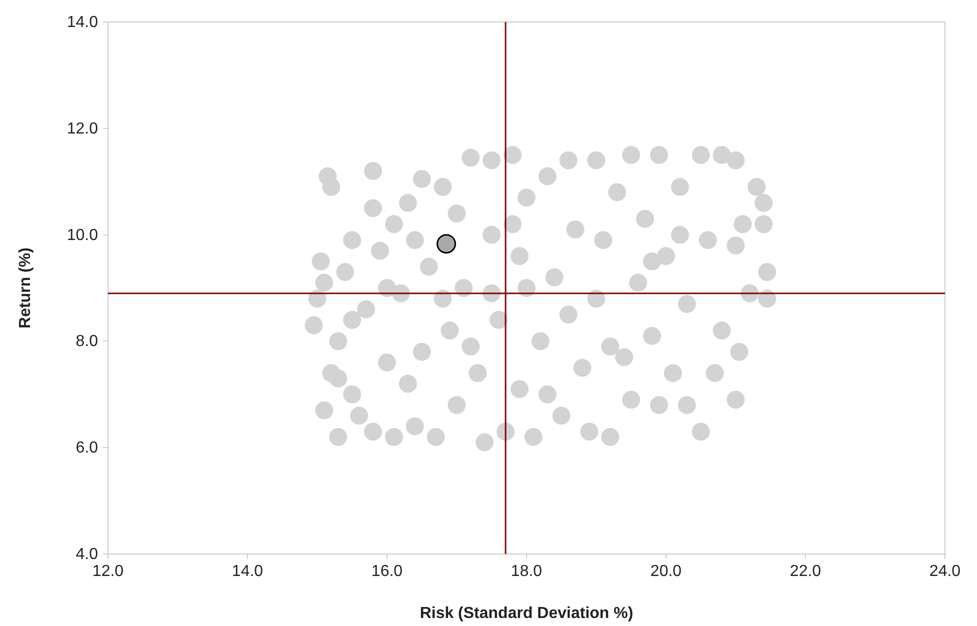 The height and width of the screenshot is (626, 977). Describe the element at coordinates (666, 571) in the screenshot. I see `x-tick-label: 20.0` at that location.